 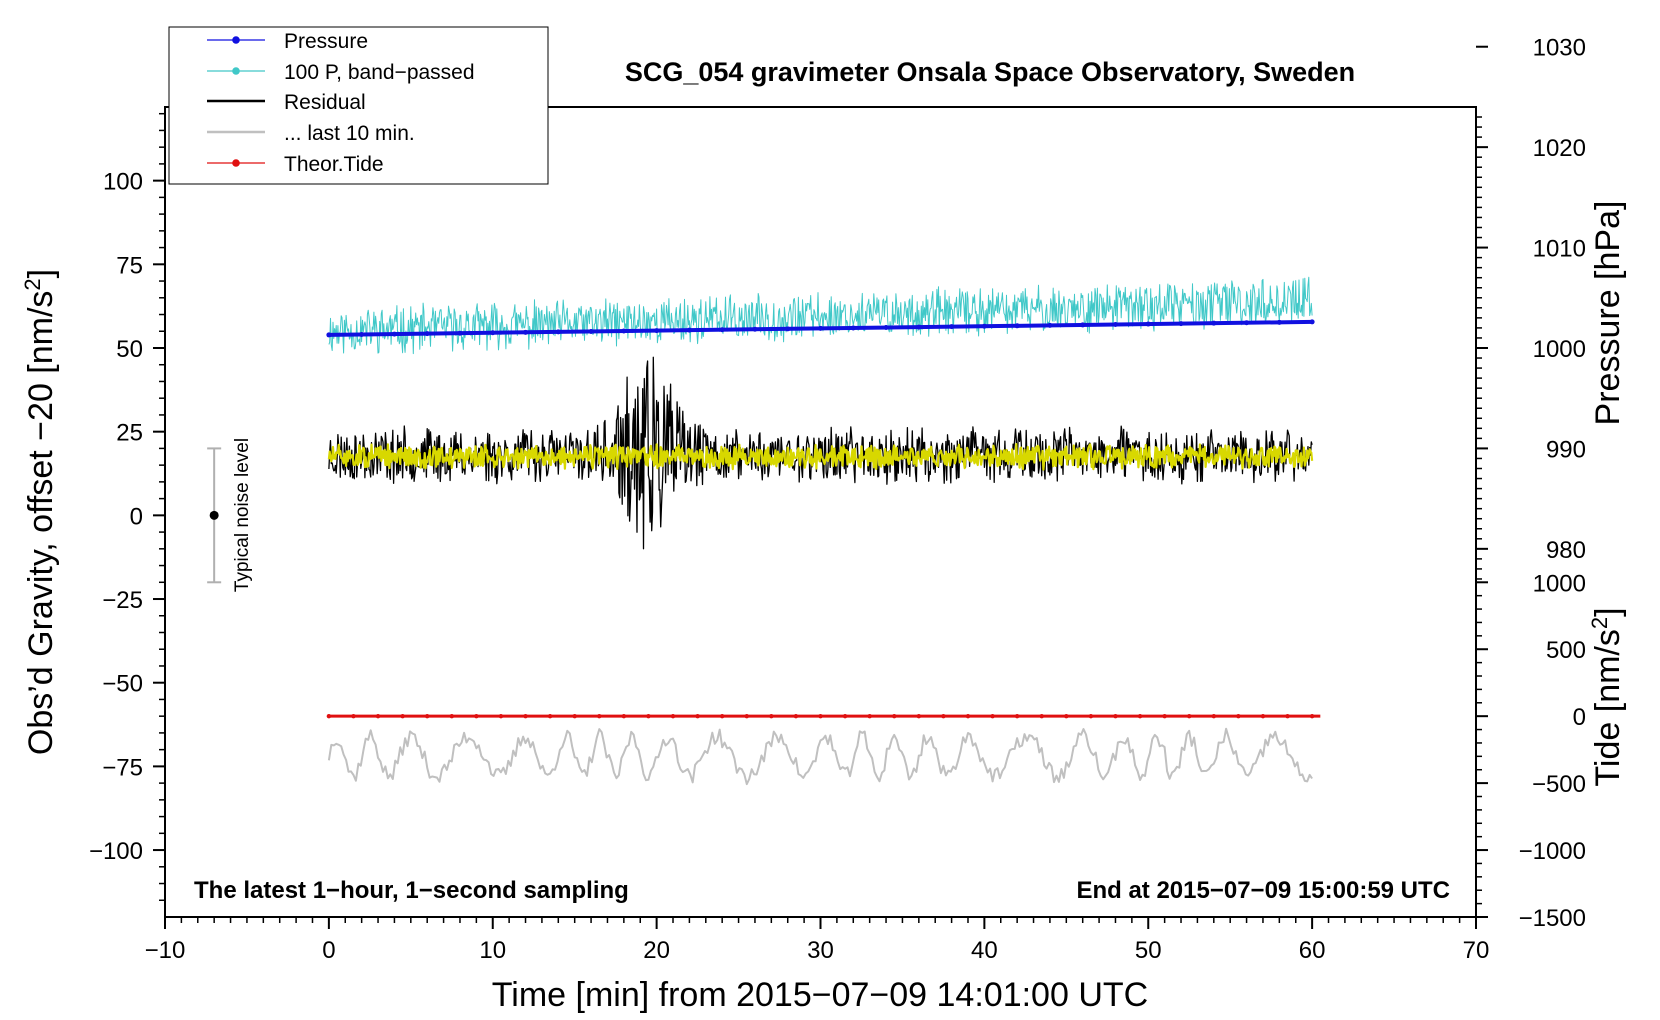 I want to click on y-tick-label: −50, so click(x=122, y=684).